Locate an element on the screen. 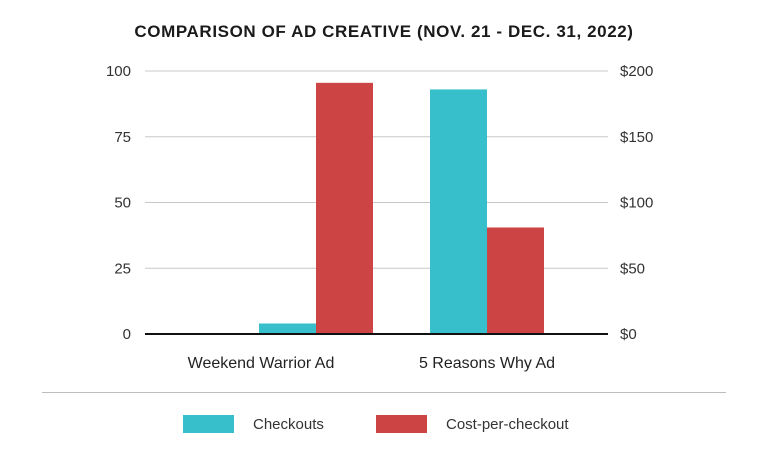 The height and width of the screenshot is (454, 768). y-left-tick-label: 75 is located at coordinates (122, 137).